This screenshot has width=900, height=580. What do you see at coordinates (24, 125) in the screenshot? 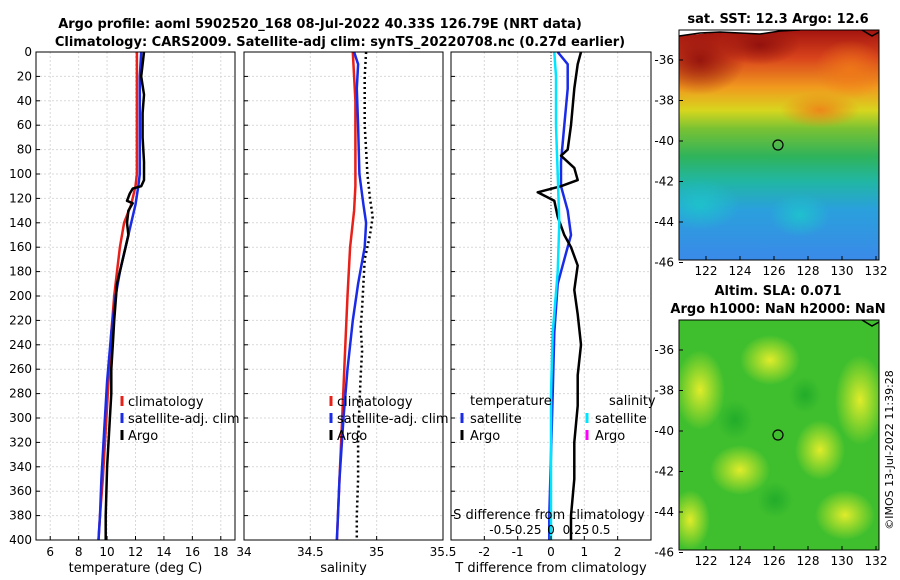
I see `y-tick-label: 60` at bounding box center [24, 125].